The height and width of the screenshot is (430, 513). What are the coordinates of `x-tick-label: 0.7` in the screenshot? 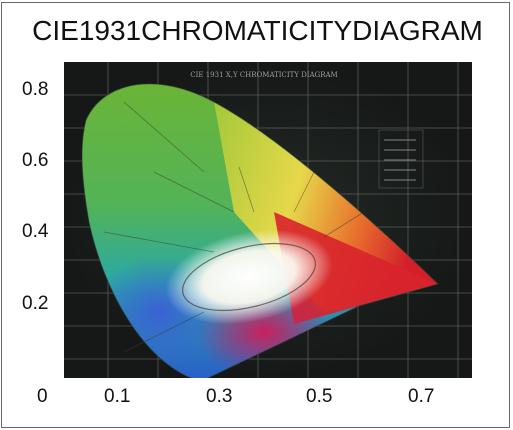 It's located at (421, 396).